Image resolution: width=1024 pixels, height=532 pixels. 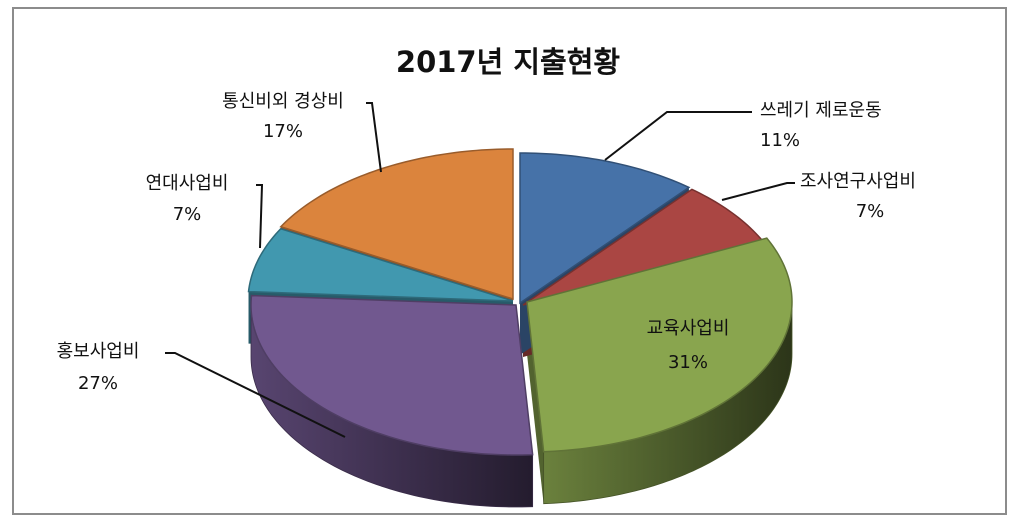 What do you see at coordinates (283, 101) in the screenshot?
I see `slice-6-category-label: 통신비외 경상비` at bounding box center [283, 101].